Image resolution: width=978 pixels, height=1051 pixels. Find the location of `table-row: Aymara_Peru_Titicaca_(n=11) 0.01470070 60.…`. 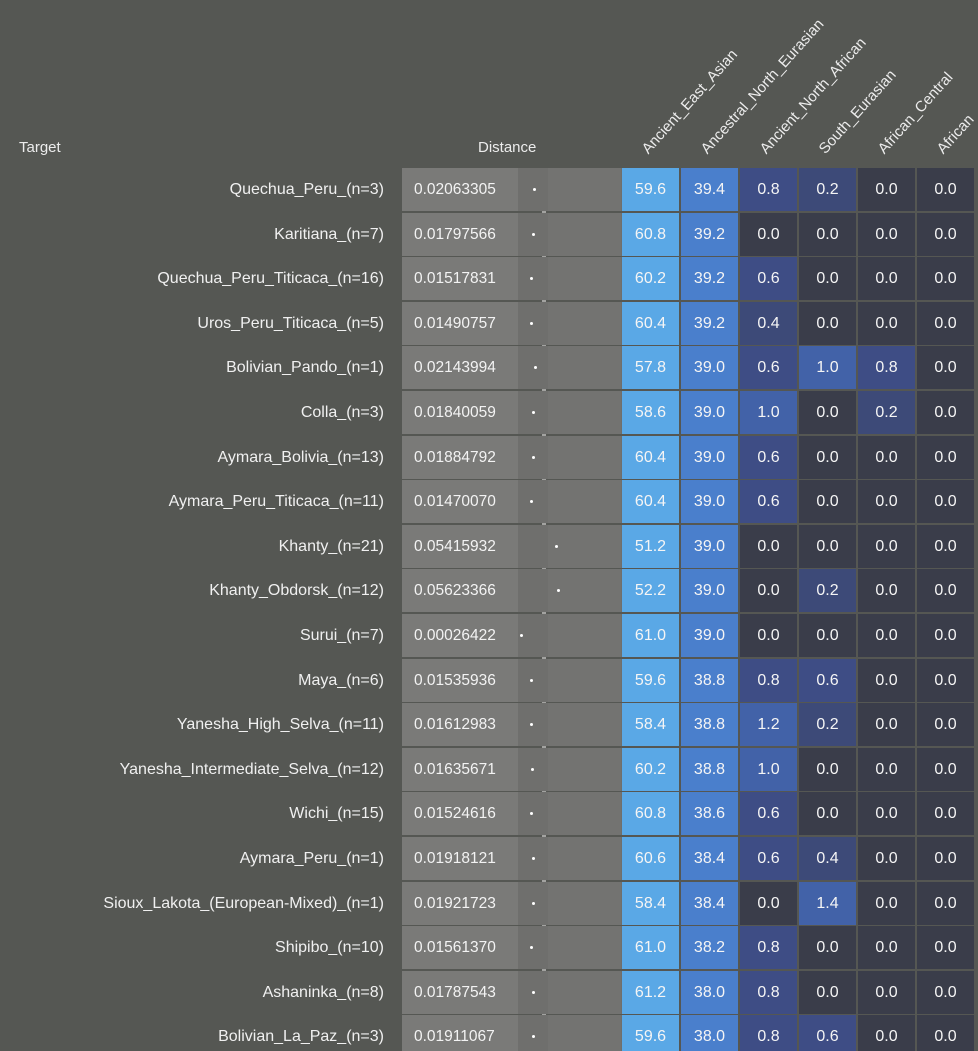

table-row: Aymara_Peru_Titicaca_(n=11) 0.01470070 60.… is located at coordinates (489, 502).